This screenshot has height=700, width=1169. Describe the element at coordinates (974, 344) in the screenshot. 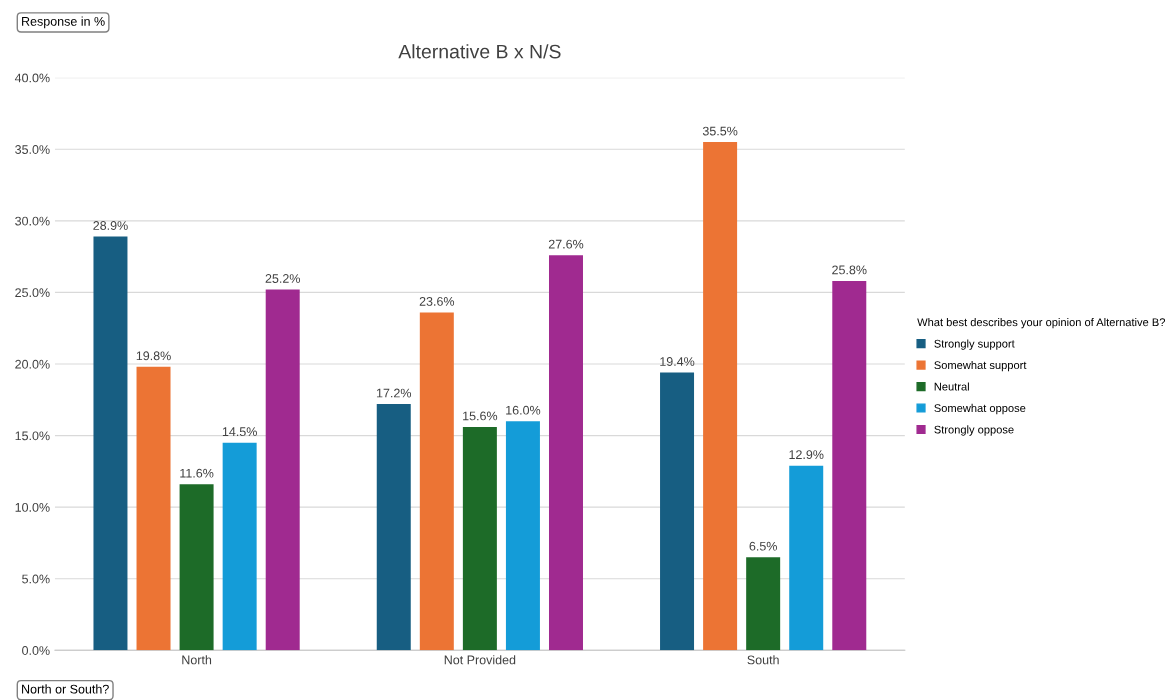

I see `legend-label: Strongly support` at that location.